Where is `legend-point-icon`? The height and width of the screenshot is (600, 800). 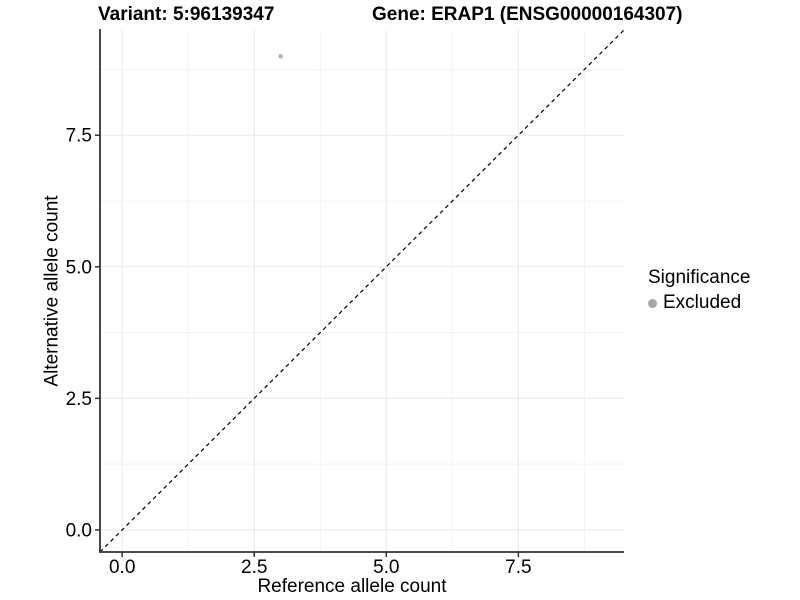
legend-point-icon is located at coordinates (652, 303).